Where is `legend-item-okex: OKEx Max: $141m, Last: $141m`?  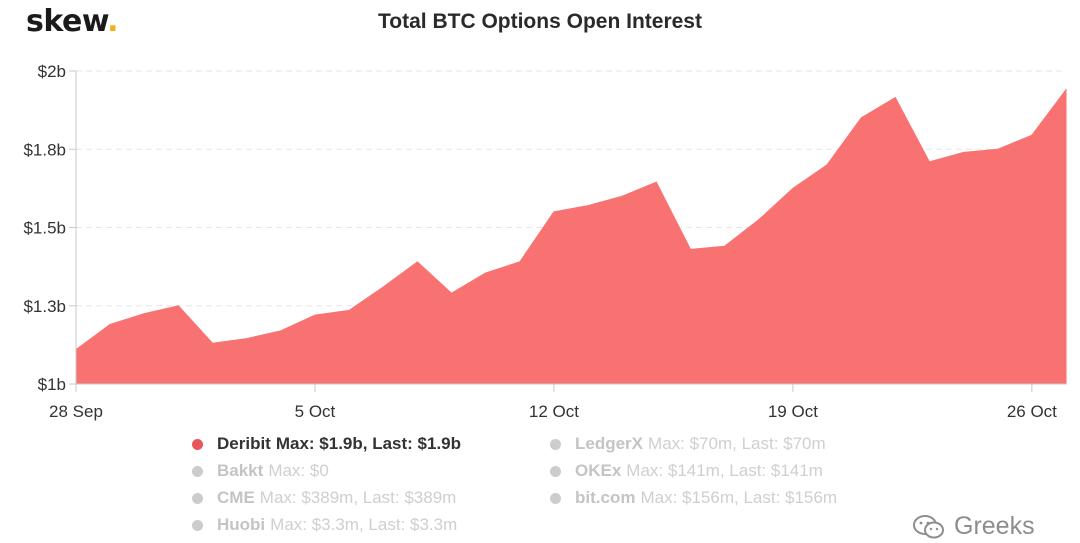 legend-item-okex: OKEx Max: $141m, Last: $141m is located at coordinates (686, 471).